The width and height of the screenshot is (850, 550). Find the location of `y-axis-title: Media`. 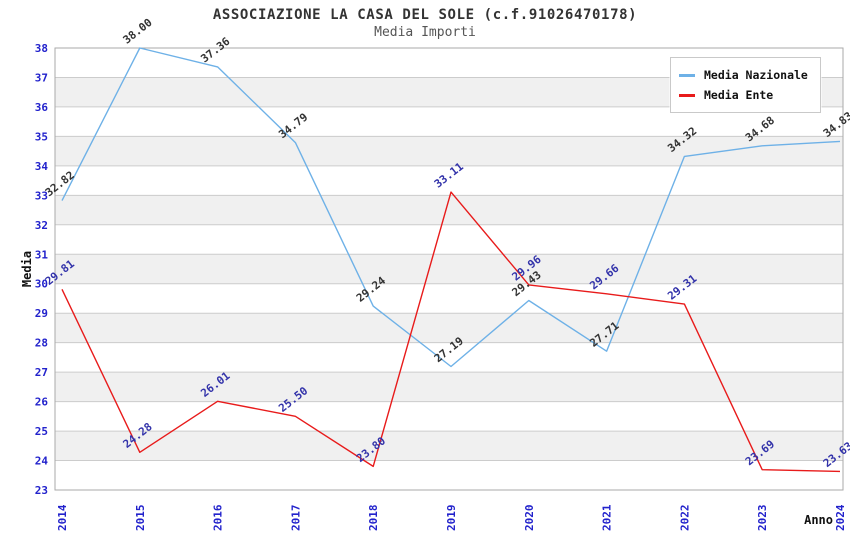

y-axis-title: Media is located at coordinates (27, 269).